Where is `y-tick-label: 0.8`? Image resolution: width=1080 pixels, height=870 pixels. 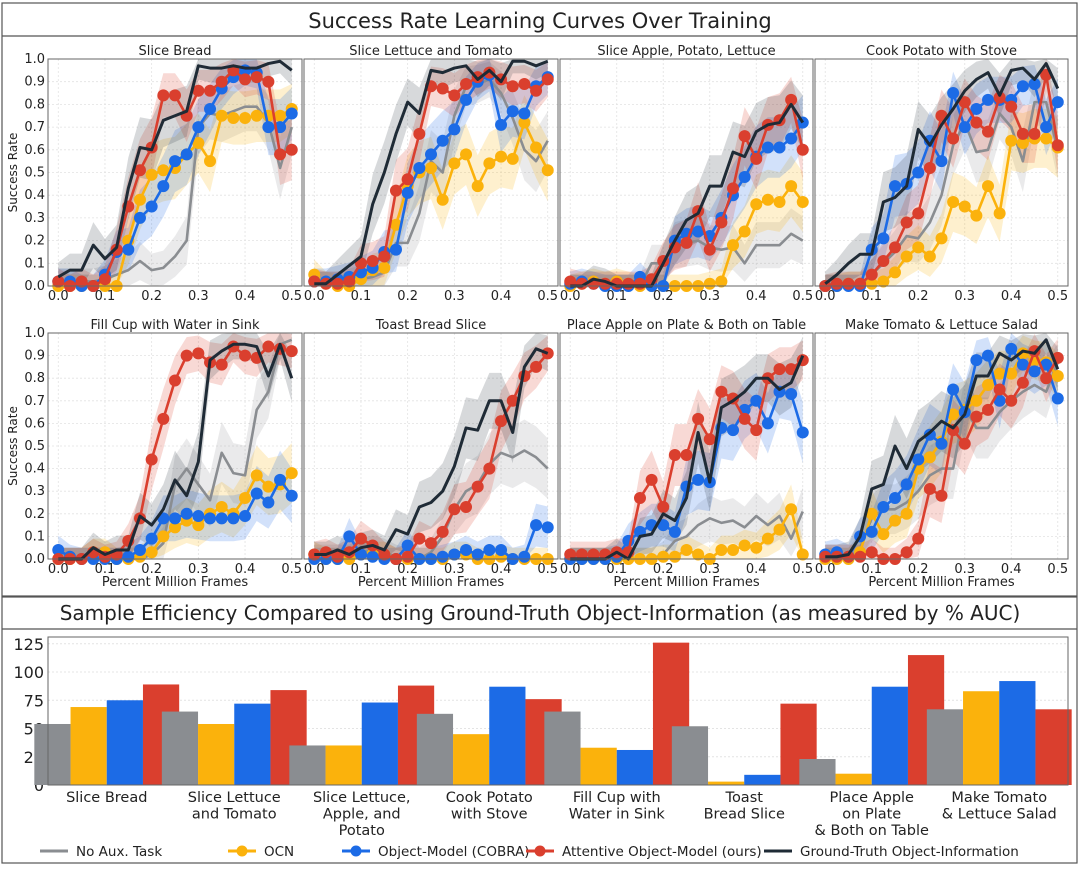 y-tick-label: 0.8 is located at coordinates (34, 378).